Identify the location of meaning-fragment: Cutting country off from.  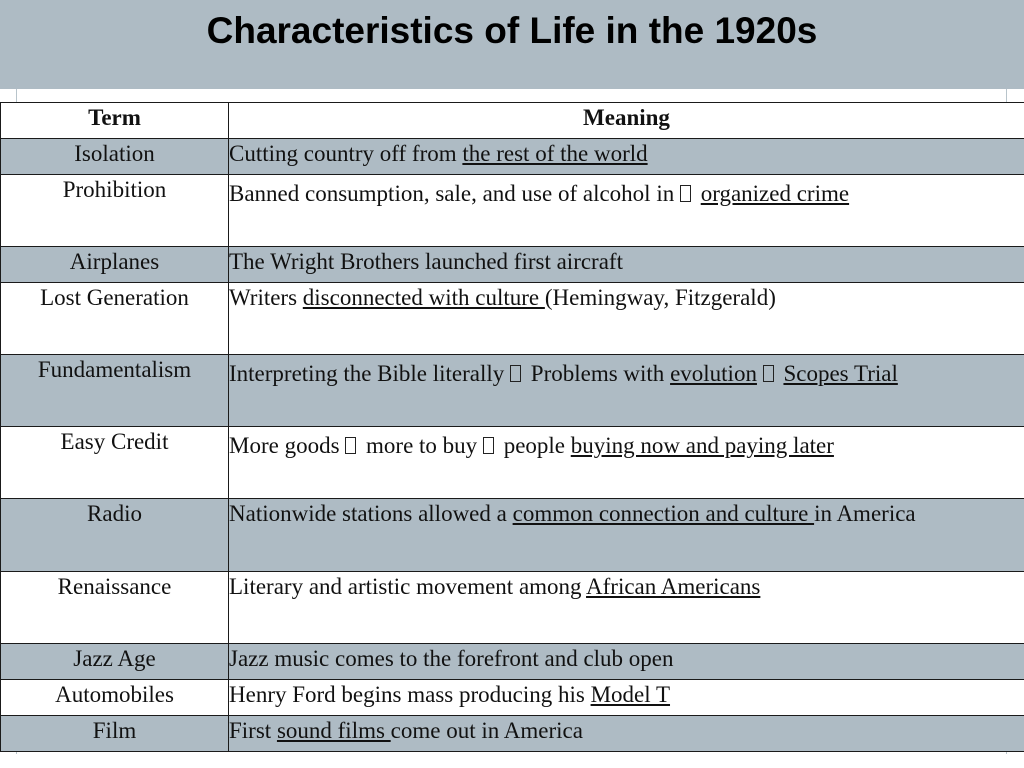
(346, 153).